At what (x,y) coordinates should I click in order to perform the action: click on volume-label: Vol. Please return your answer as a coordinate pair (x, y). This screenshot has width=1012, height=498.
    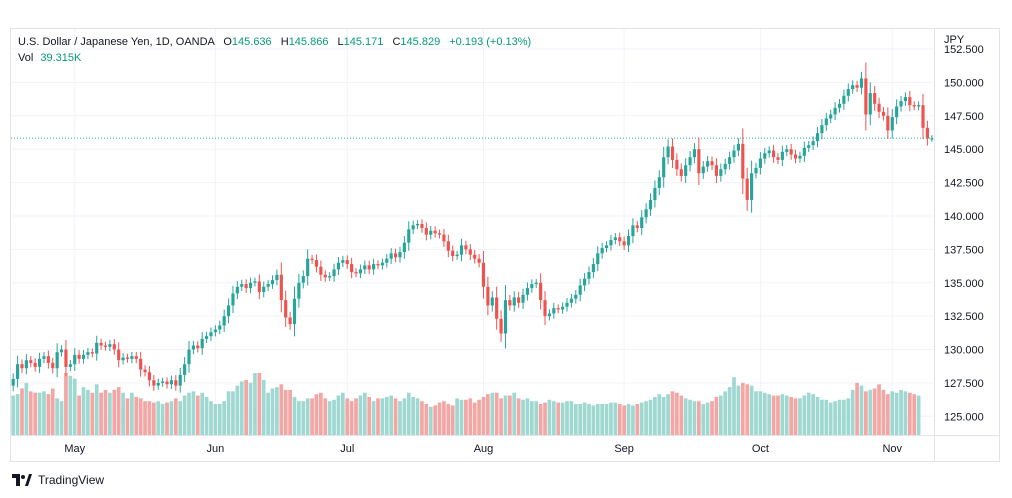
    Looking at the image, I should click on (26, 58).